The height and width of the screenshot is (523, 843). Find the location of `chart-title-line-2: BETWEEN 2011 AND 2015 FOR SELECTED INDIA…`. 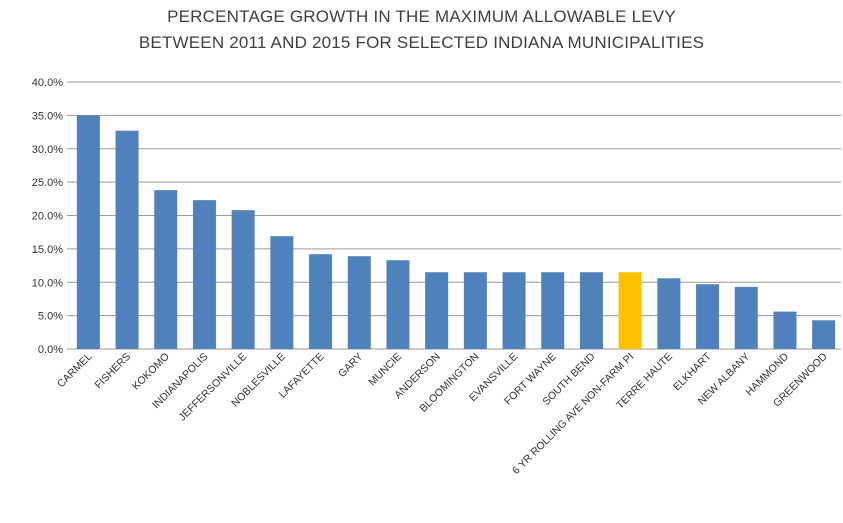

chart-title-line-2: BETWEEN 2011 AND 2015 FOR SELECTED INDIA… is located at coordinates (421, 42).